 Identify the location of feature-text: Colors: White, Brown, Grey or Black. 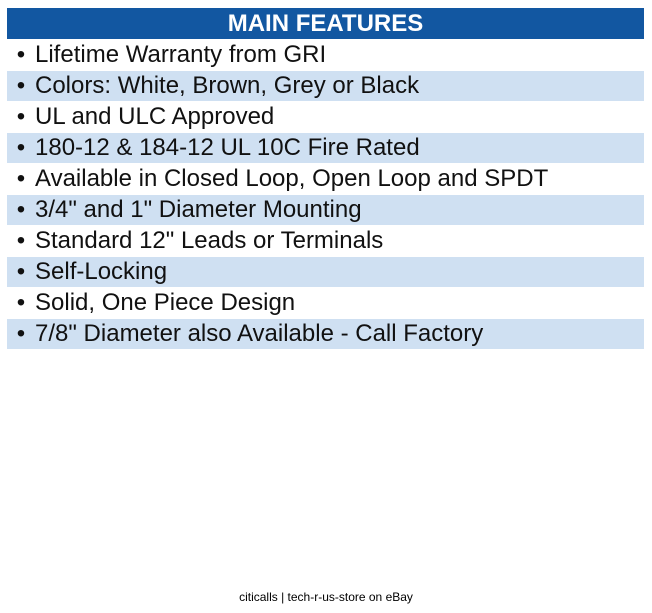
(227, 85).